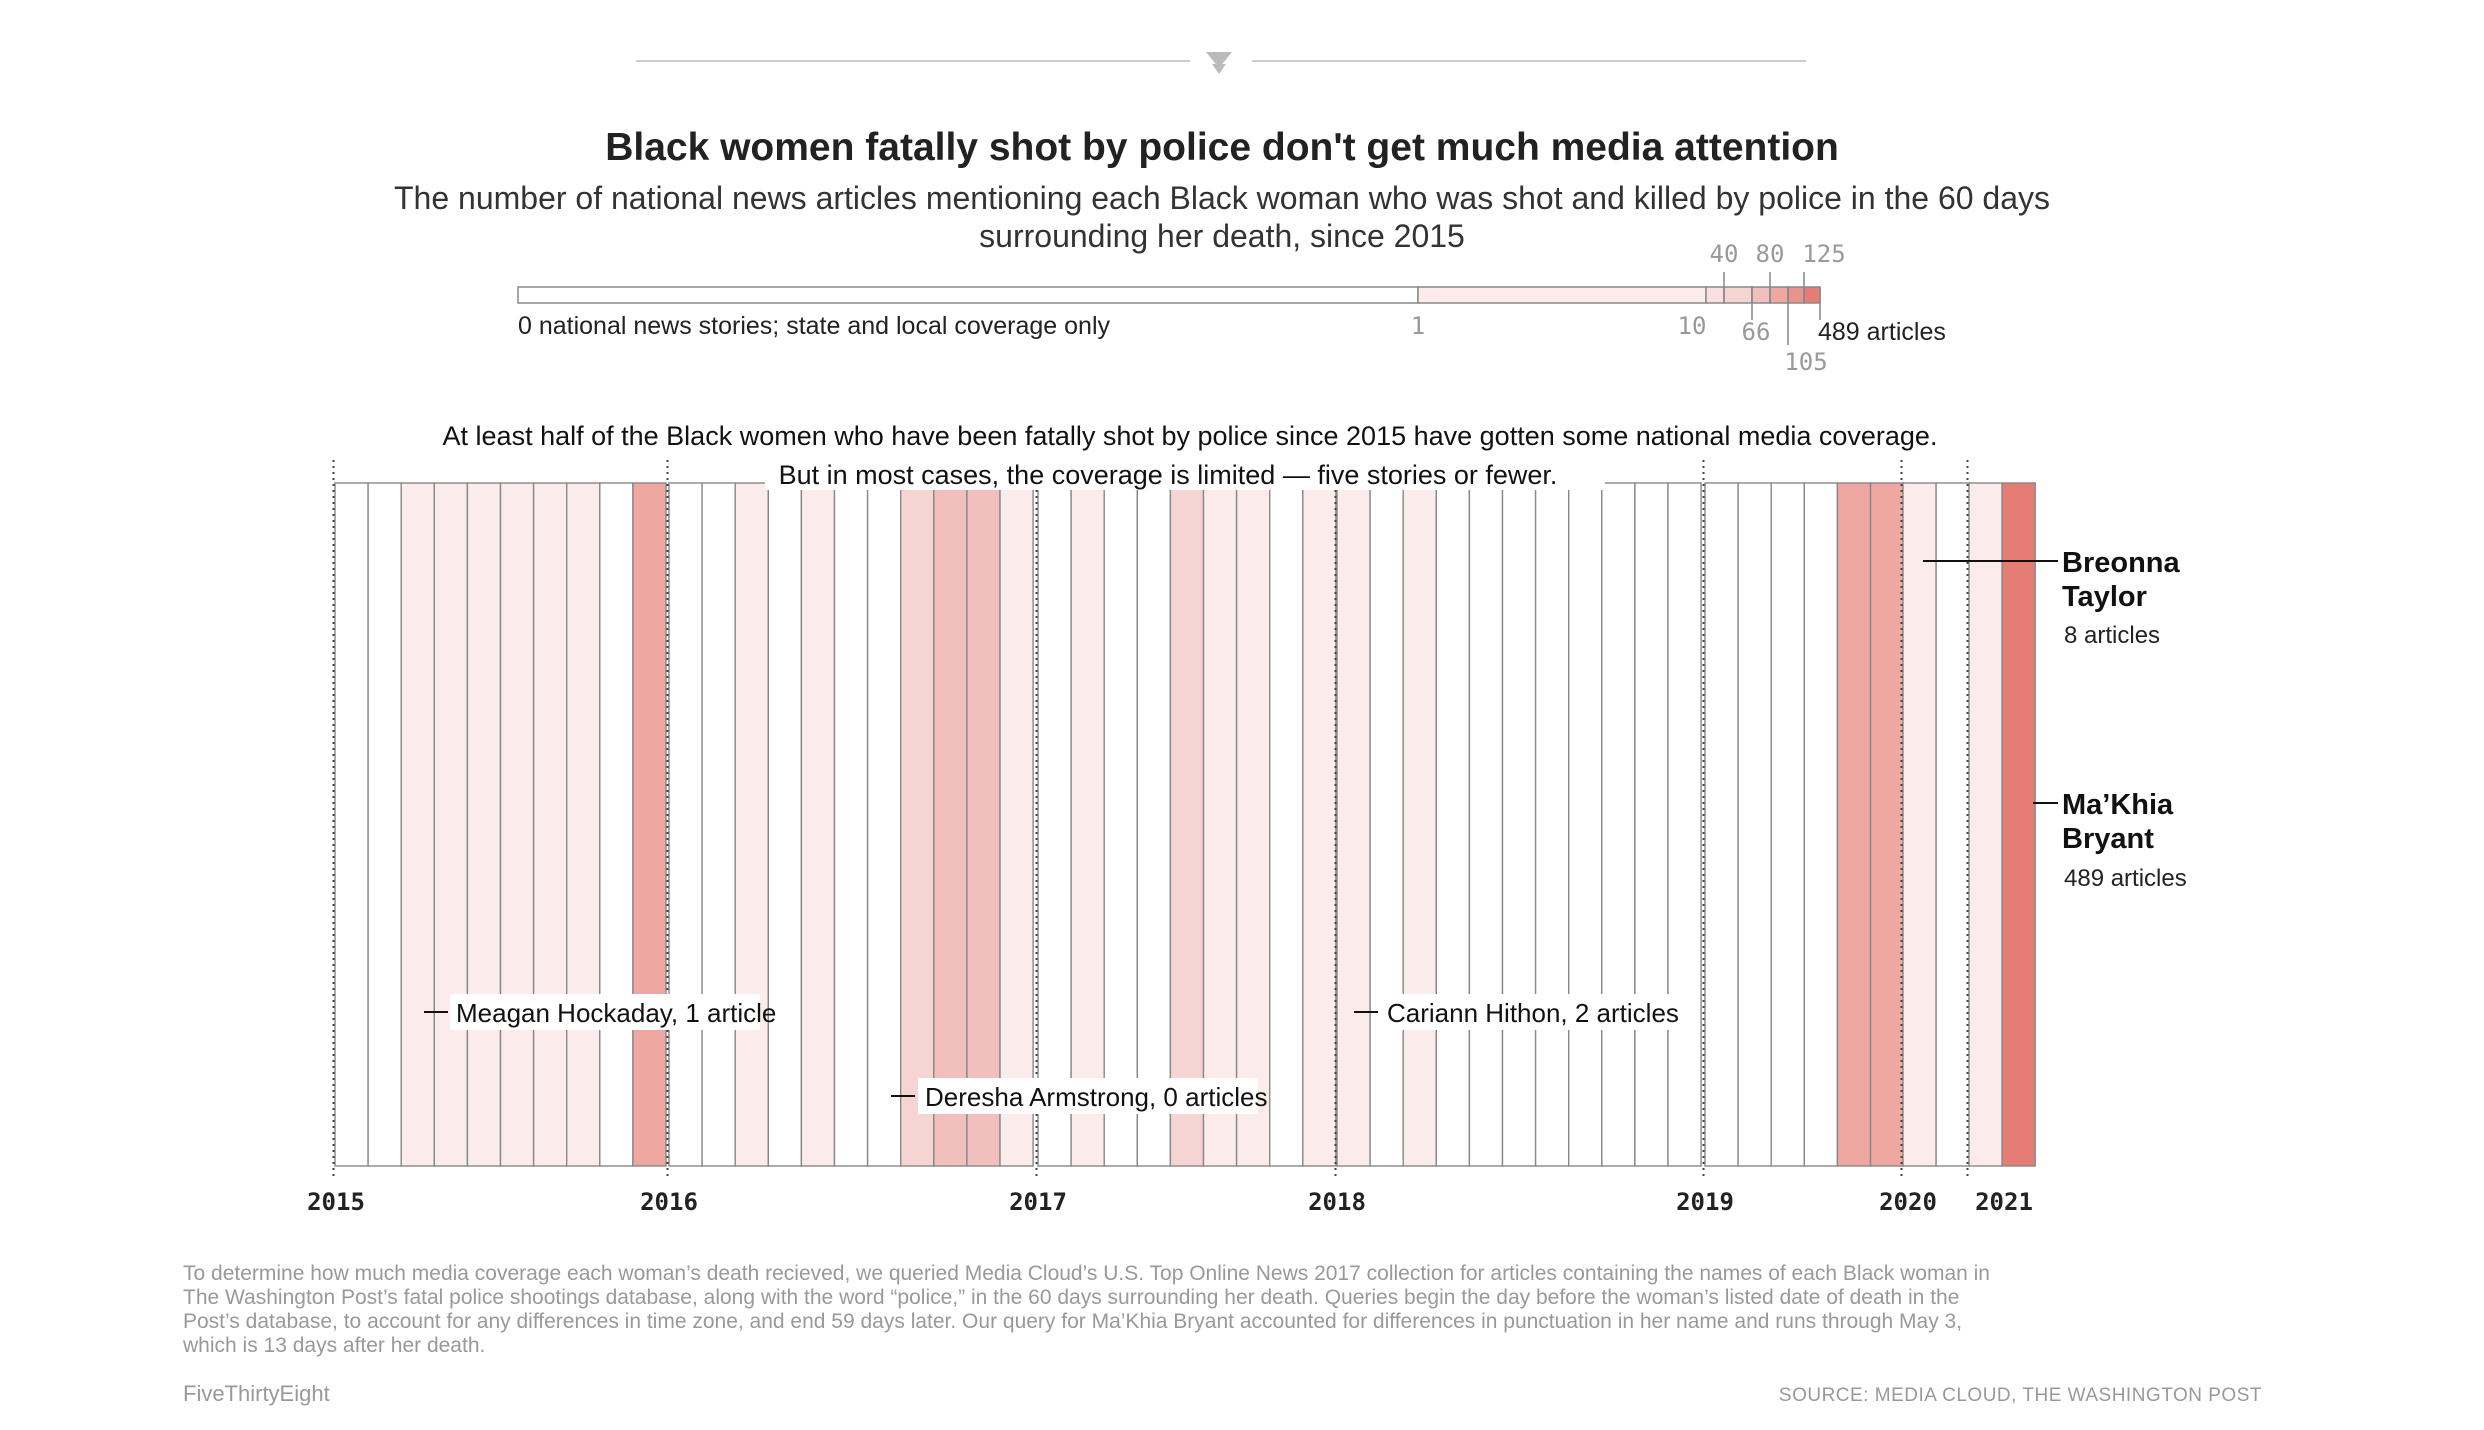  Describe the element at coordinates (1908, 1202) in the screenshot. I see `year-label-2020: 2020` at that location.